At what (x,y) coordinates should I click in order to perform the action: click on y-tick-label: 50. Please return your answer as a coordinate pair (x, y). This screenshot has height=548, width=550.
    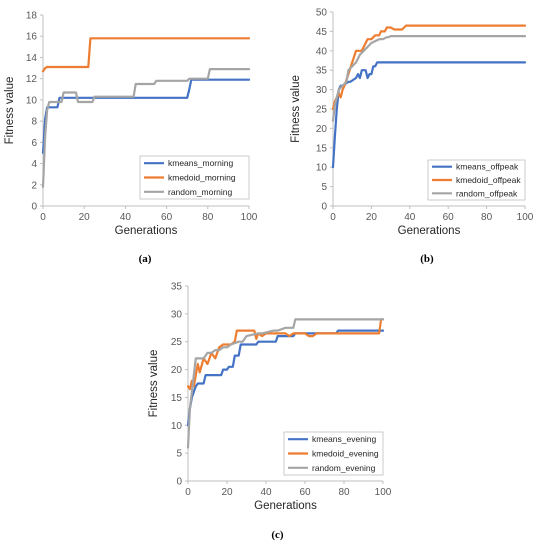
    Looking at the image, I should click on (322, 13).